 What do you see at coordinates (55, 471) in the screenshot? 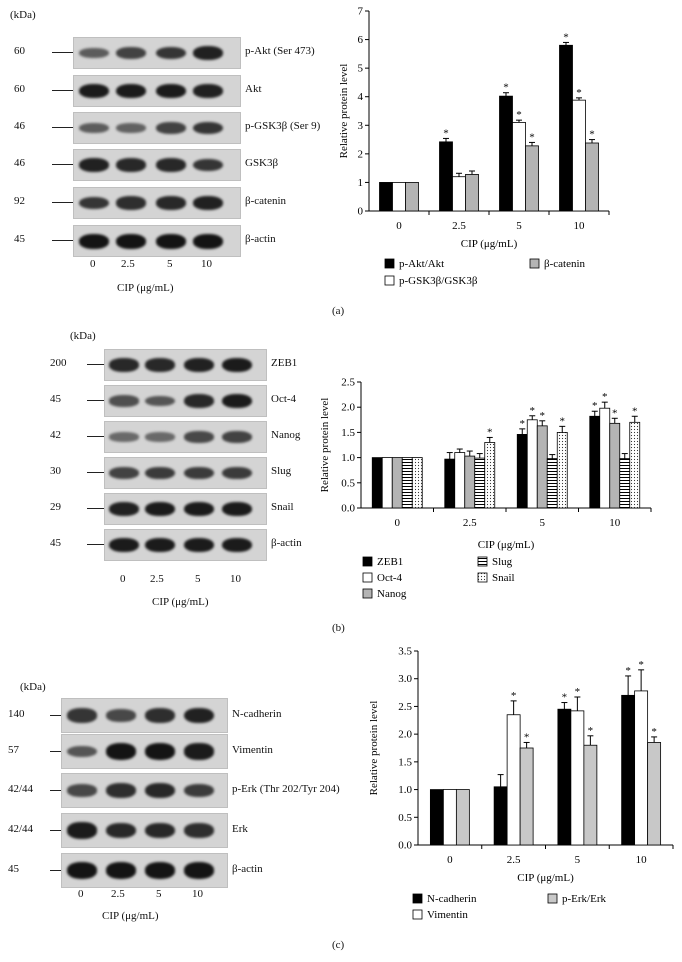
I see `kda-label: 30` at bounding box center [55, 471].